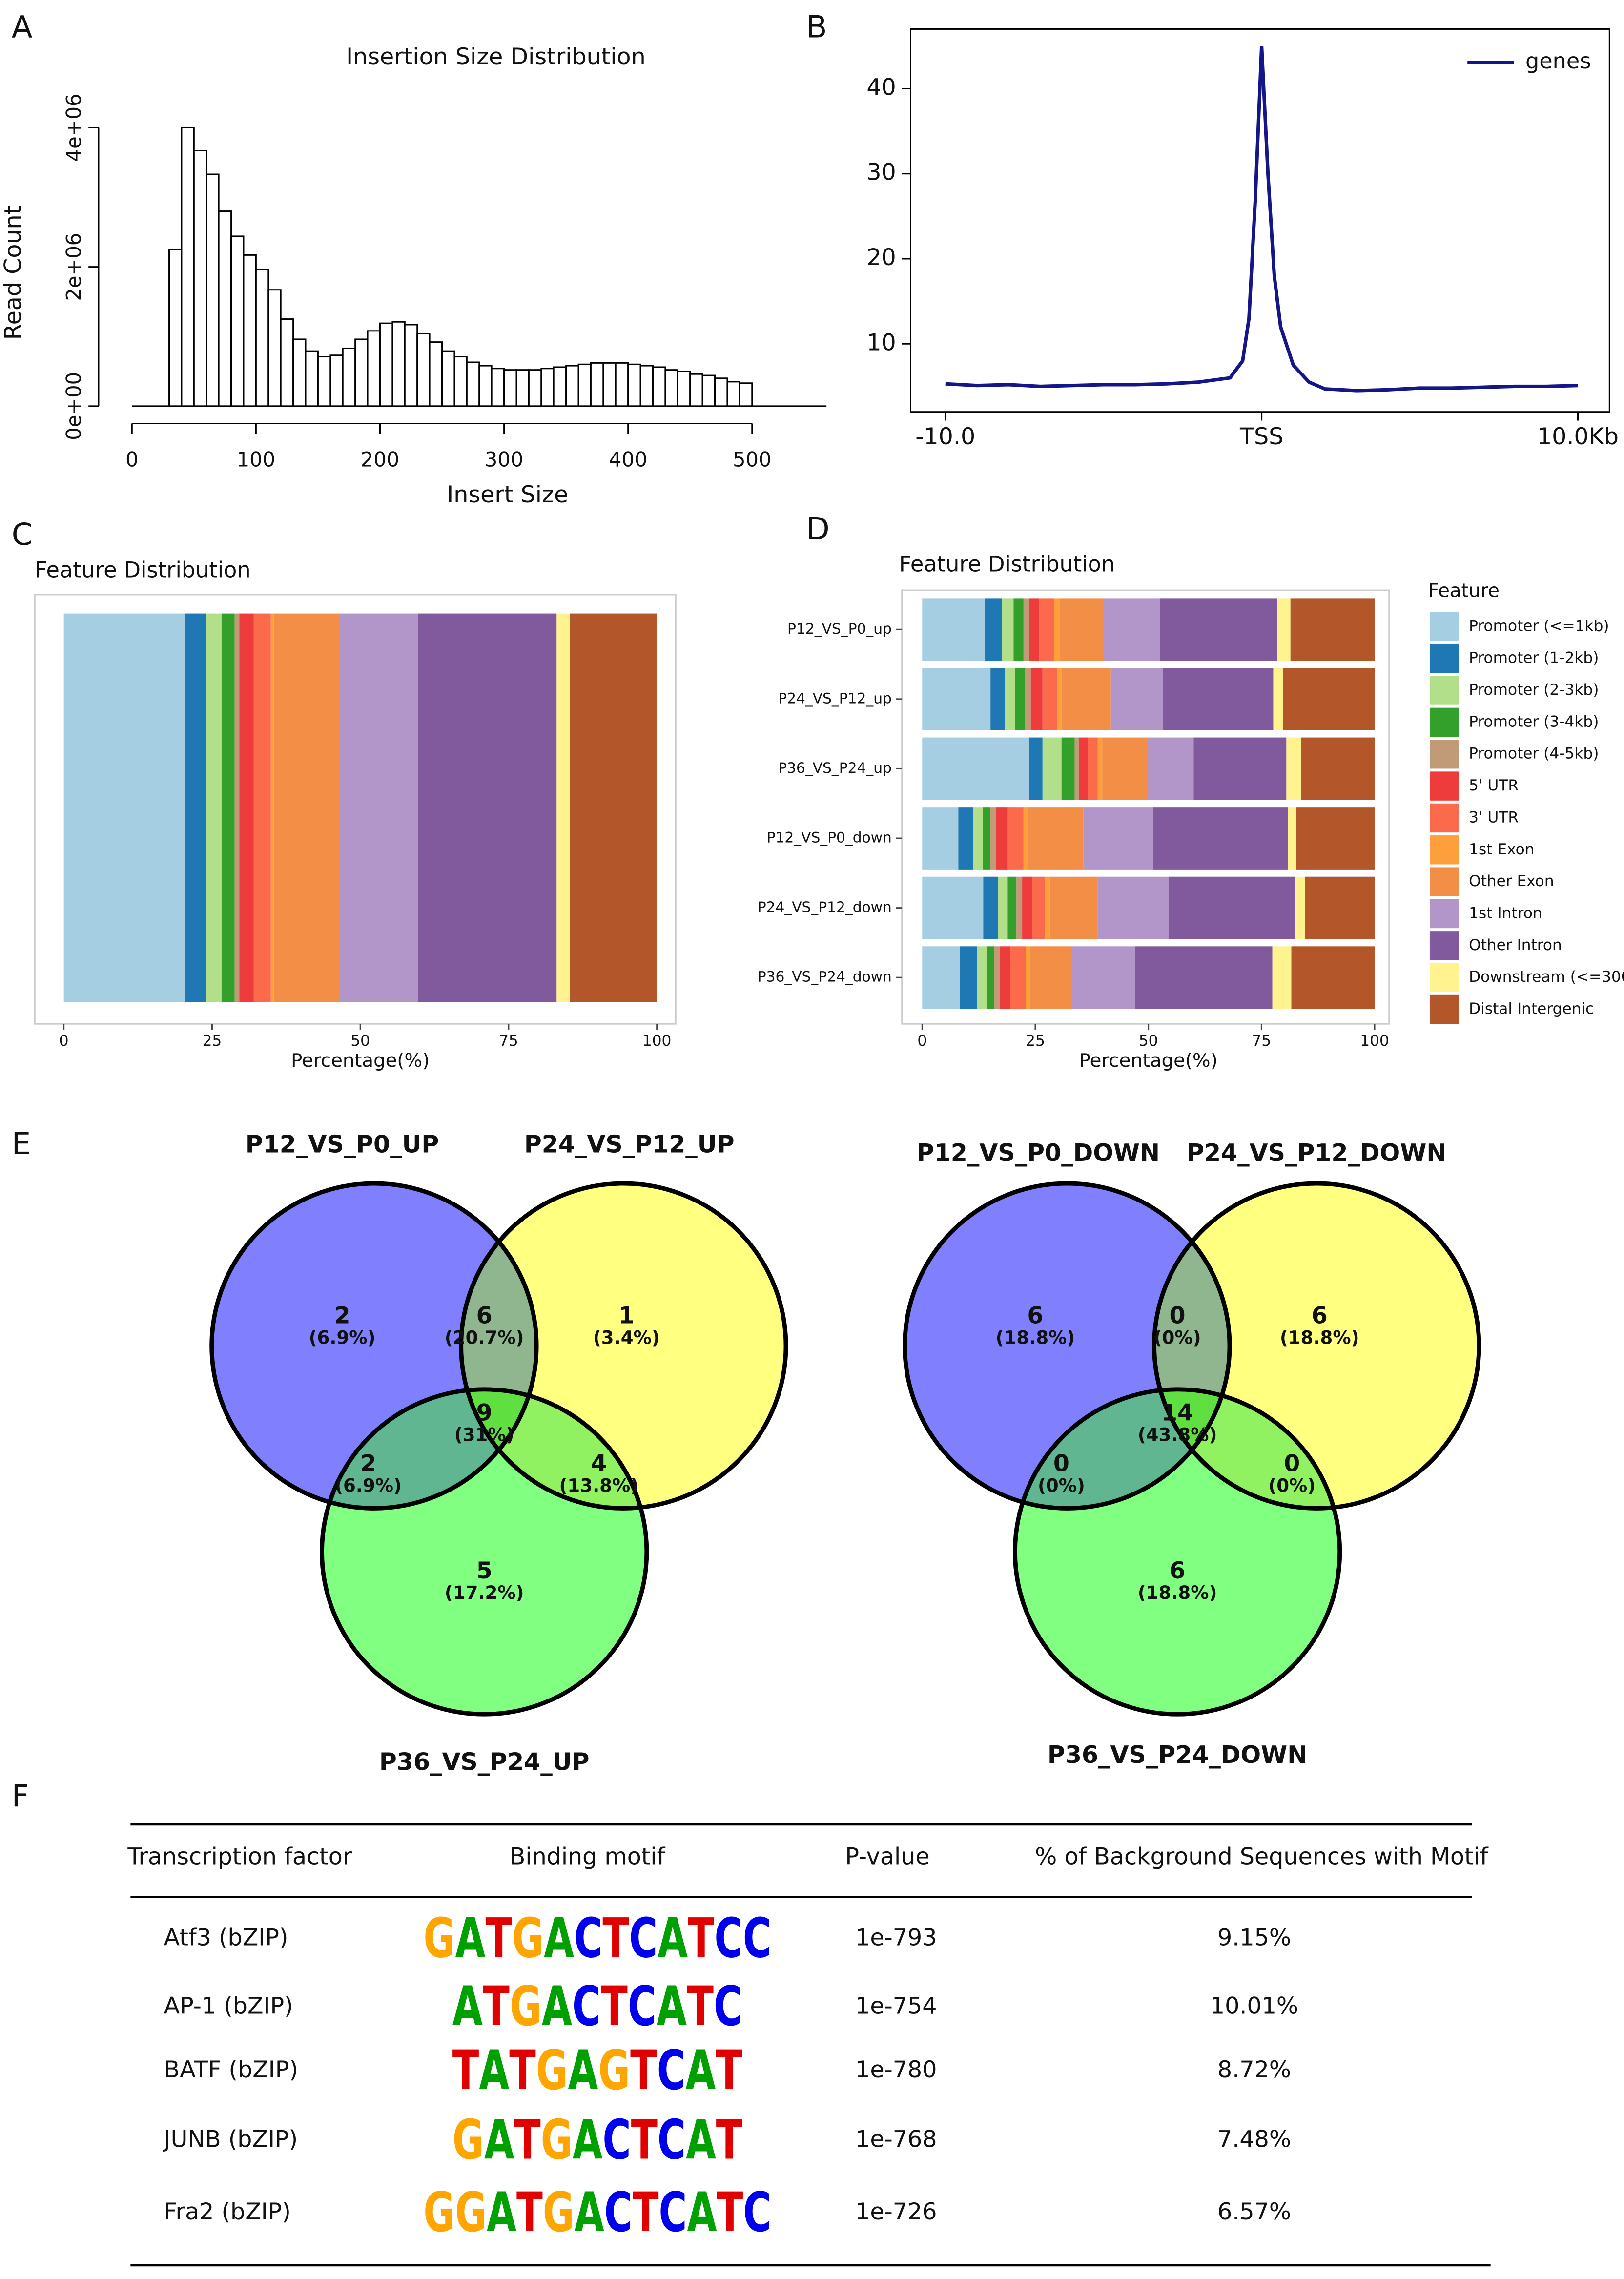 The height and width of the screenshot is (2279, 1624). What do you see at coordinates (226, 1938) in the screenshot?
I see `table-cell: Atf3 (bZIP)` at bounding box center [226, 1938].